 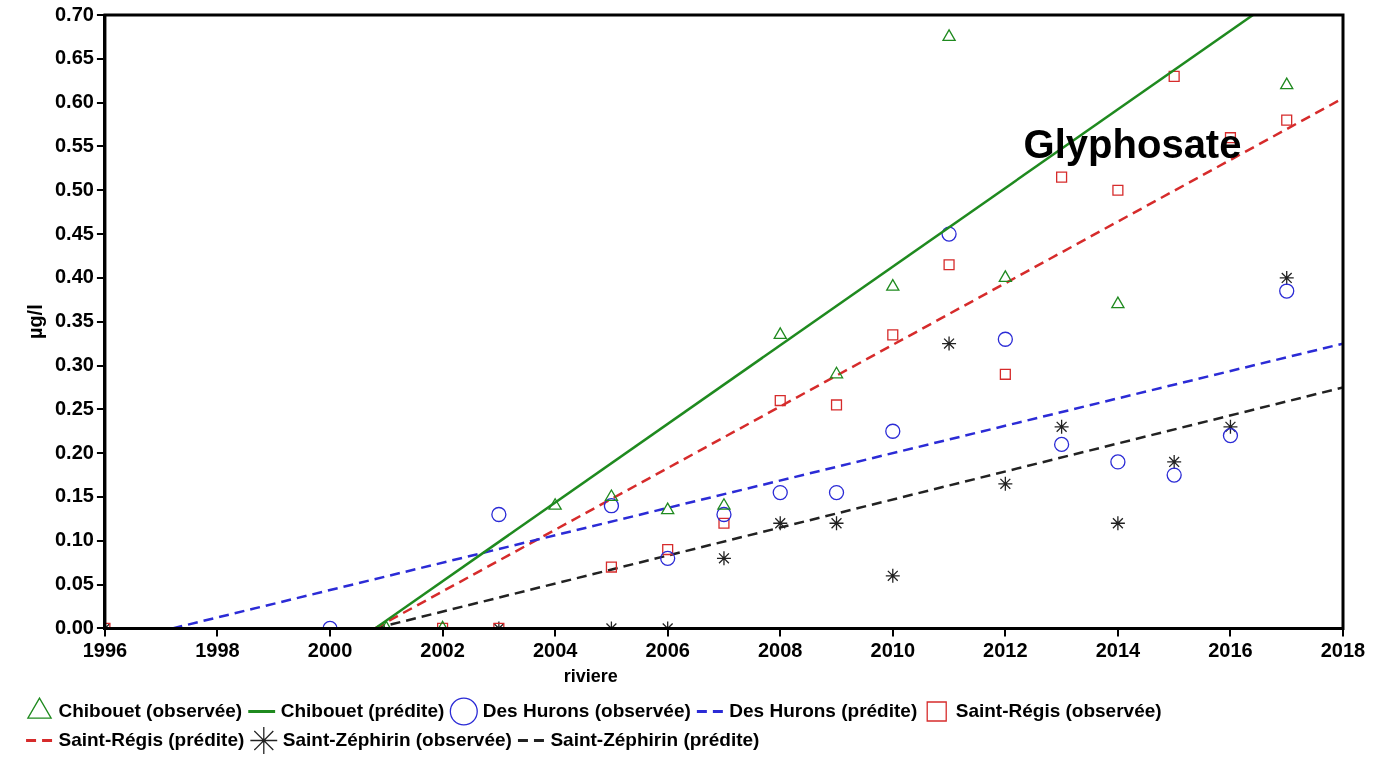 What do you see at coordinates (74, 539) in the screenshot?
I see `y-tick-label: 0.10` at bounding box center [74, 539].